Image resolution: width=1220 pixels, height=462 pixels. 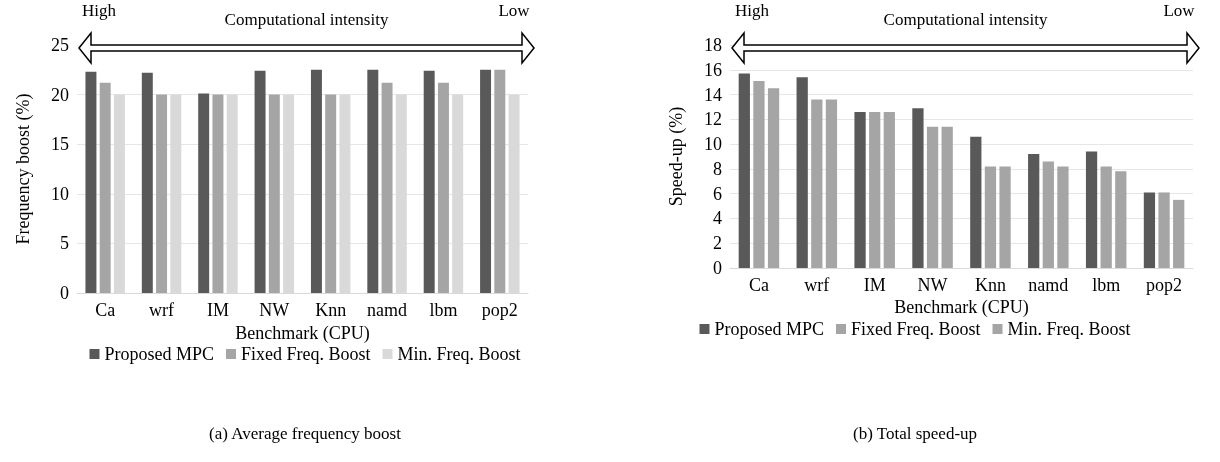 I want to click on y-tick-label: 16, so click(x=713, y=69).